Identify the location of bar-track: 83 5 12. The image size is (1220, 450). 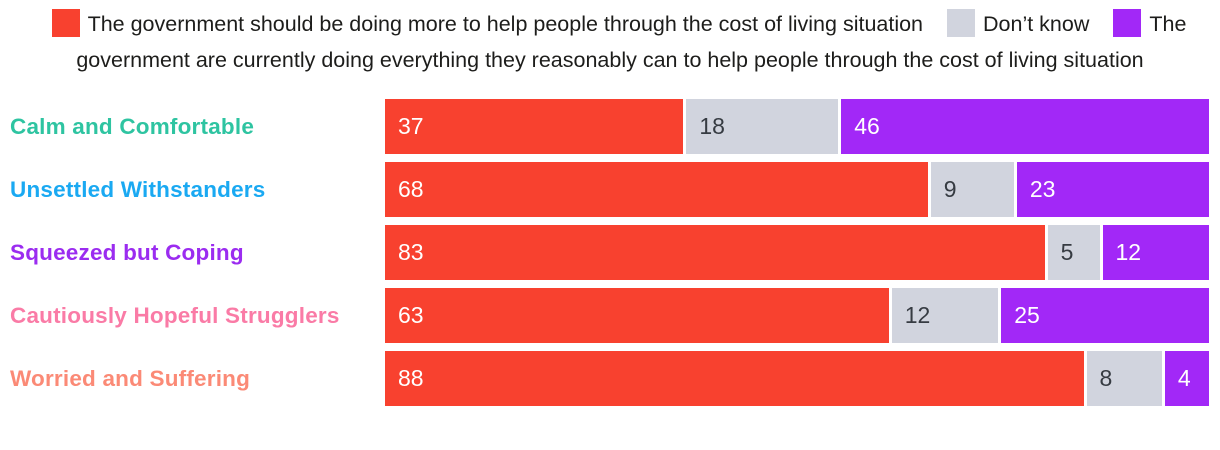
(797, 252).